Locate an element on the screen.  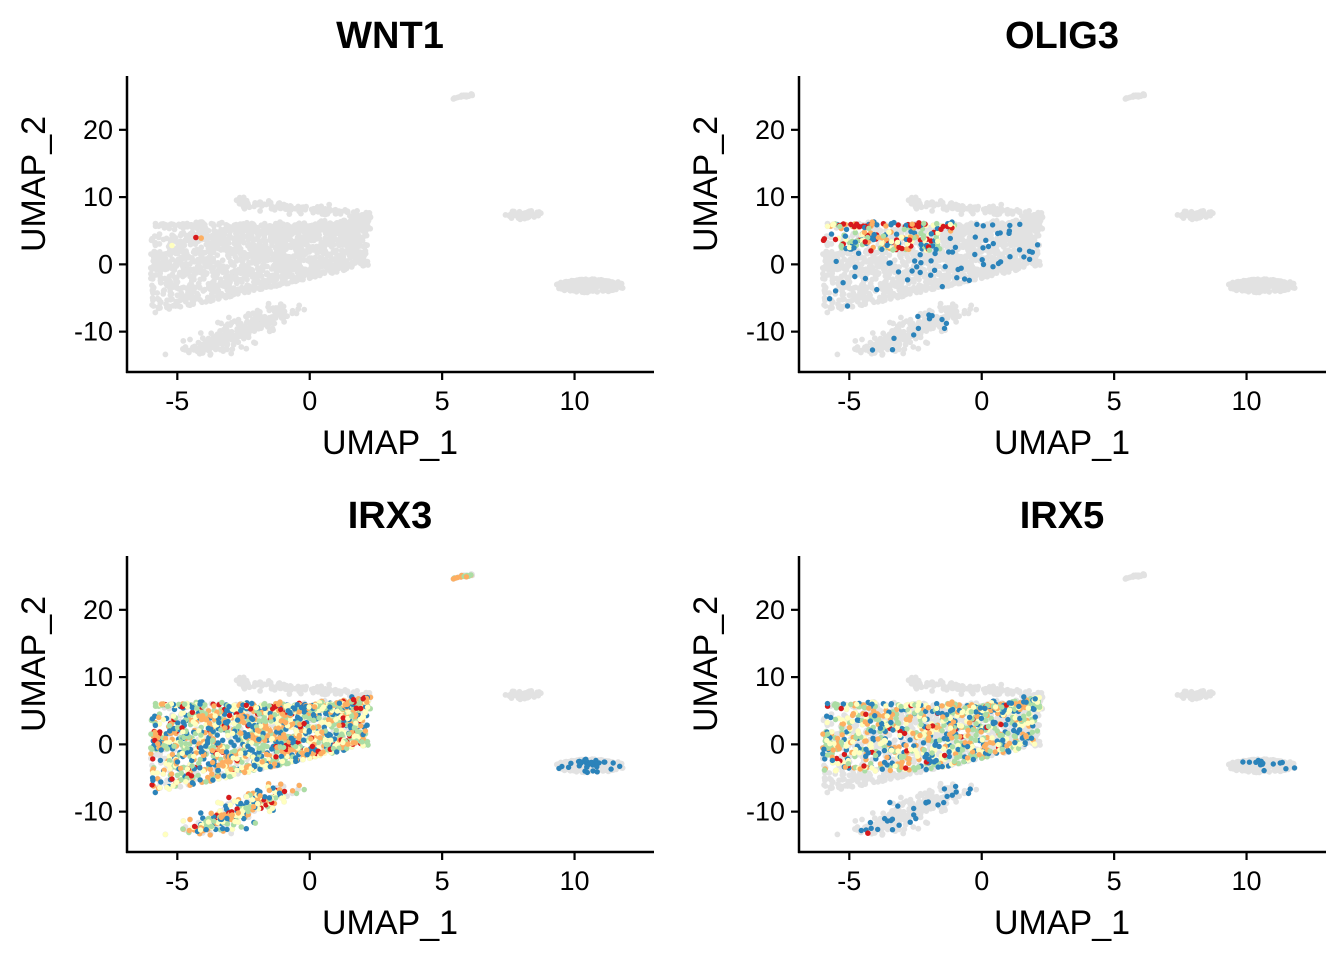
x-tick-label: 10 is located at coordinates (575, 401).